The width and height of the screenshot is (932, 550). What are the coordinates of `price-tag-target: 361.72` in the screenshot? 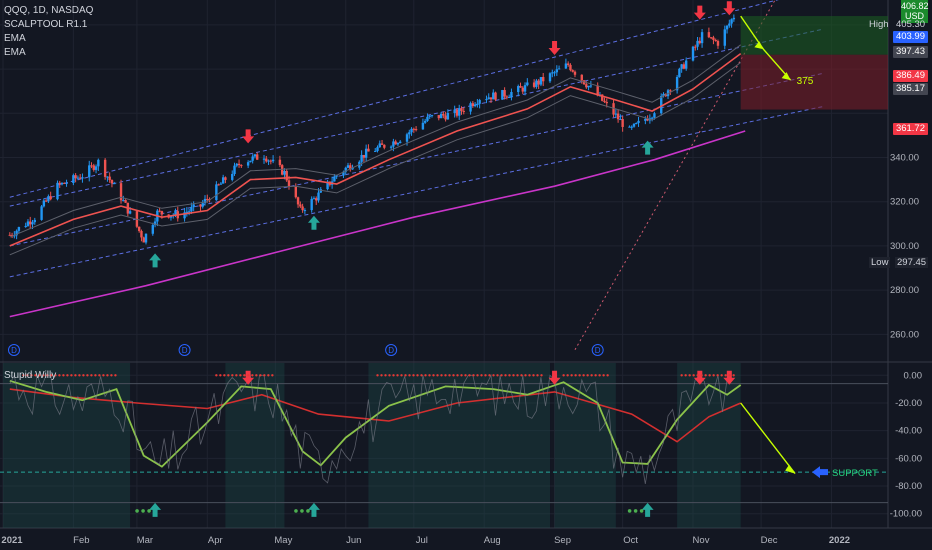 It's located at (910, 129).